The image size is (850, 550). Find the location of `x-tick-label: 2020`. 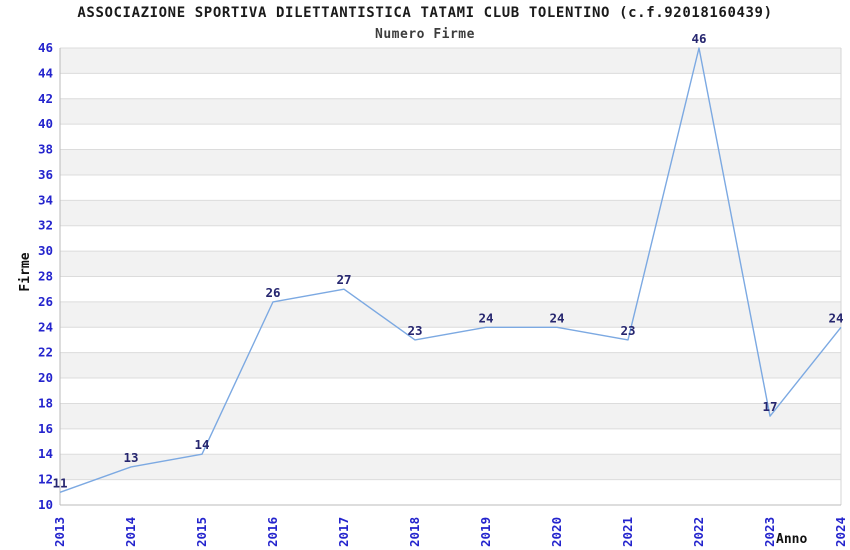

x-tick-label: 2020 is located at coordinates (556, 532).